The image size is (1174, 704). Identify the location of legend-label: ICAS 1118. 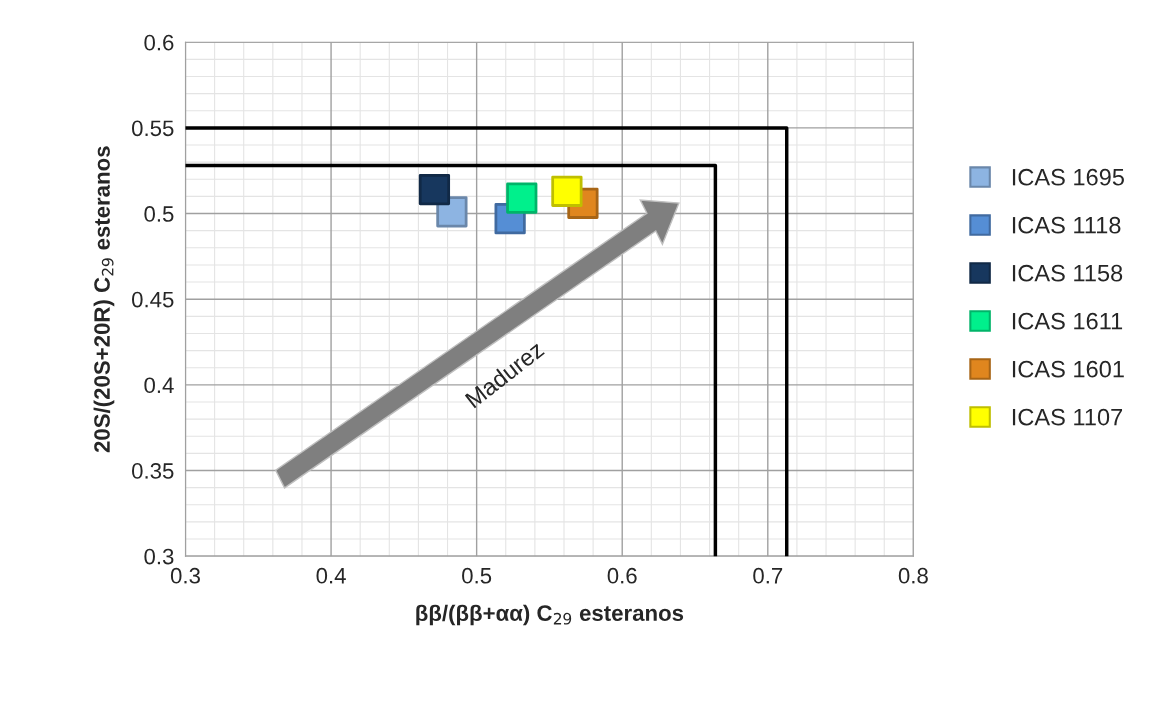
(1066, 225).